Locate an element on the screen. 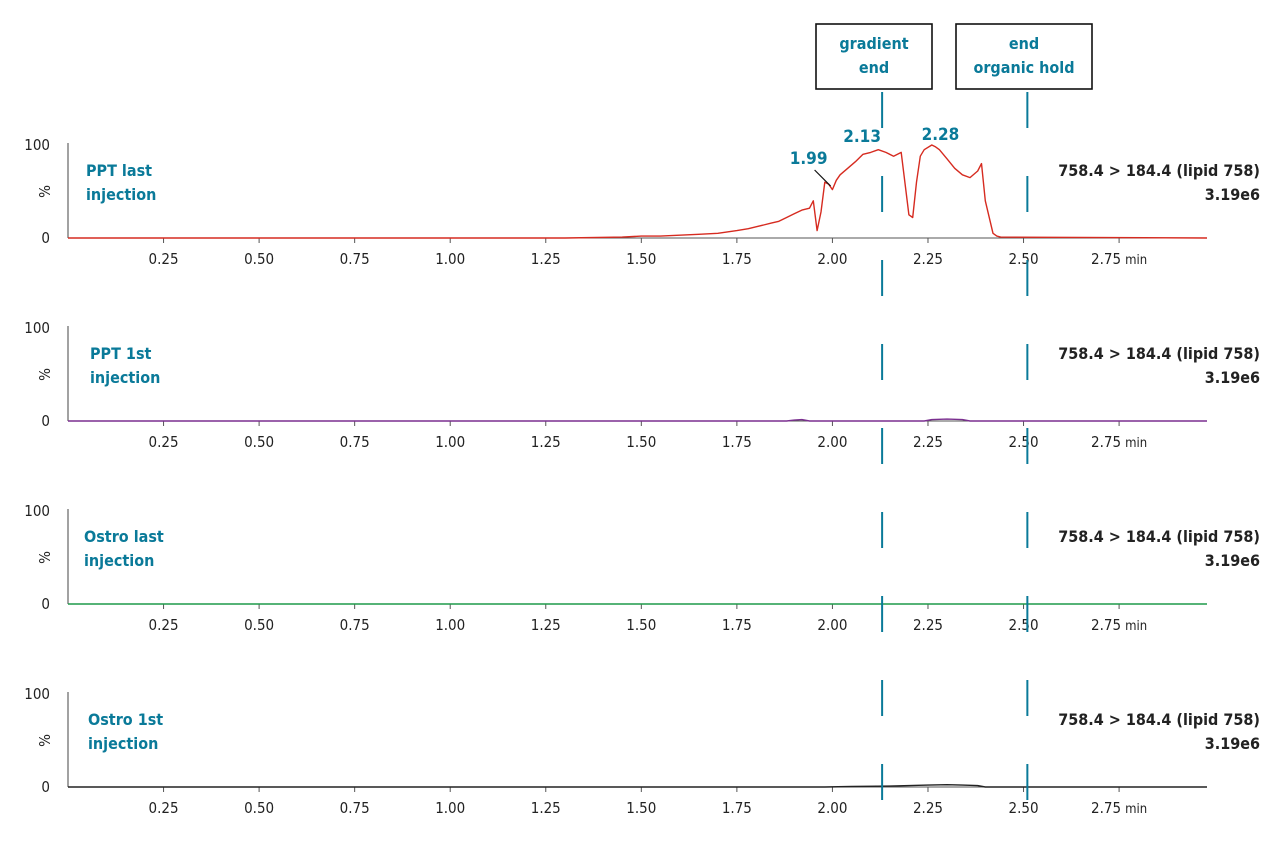  peak-label-1-99: 1.99 is located at coordinates (809, 159).